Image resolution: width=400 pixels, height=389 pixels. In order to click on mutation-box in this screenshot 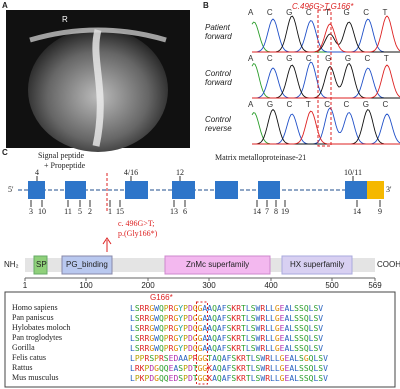, I will do `click(324, 78)`.